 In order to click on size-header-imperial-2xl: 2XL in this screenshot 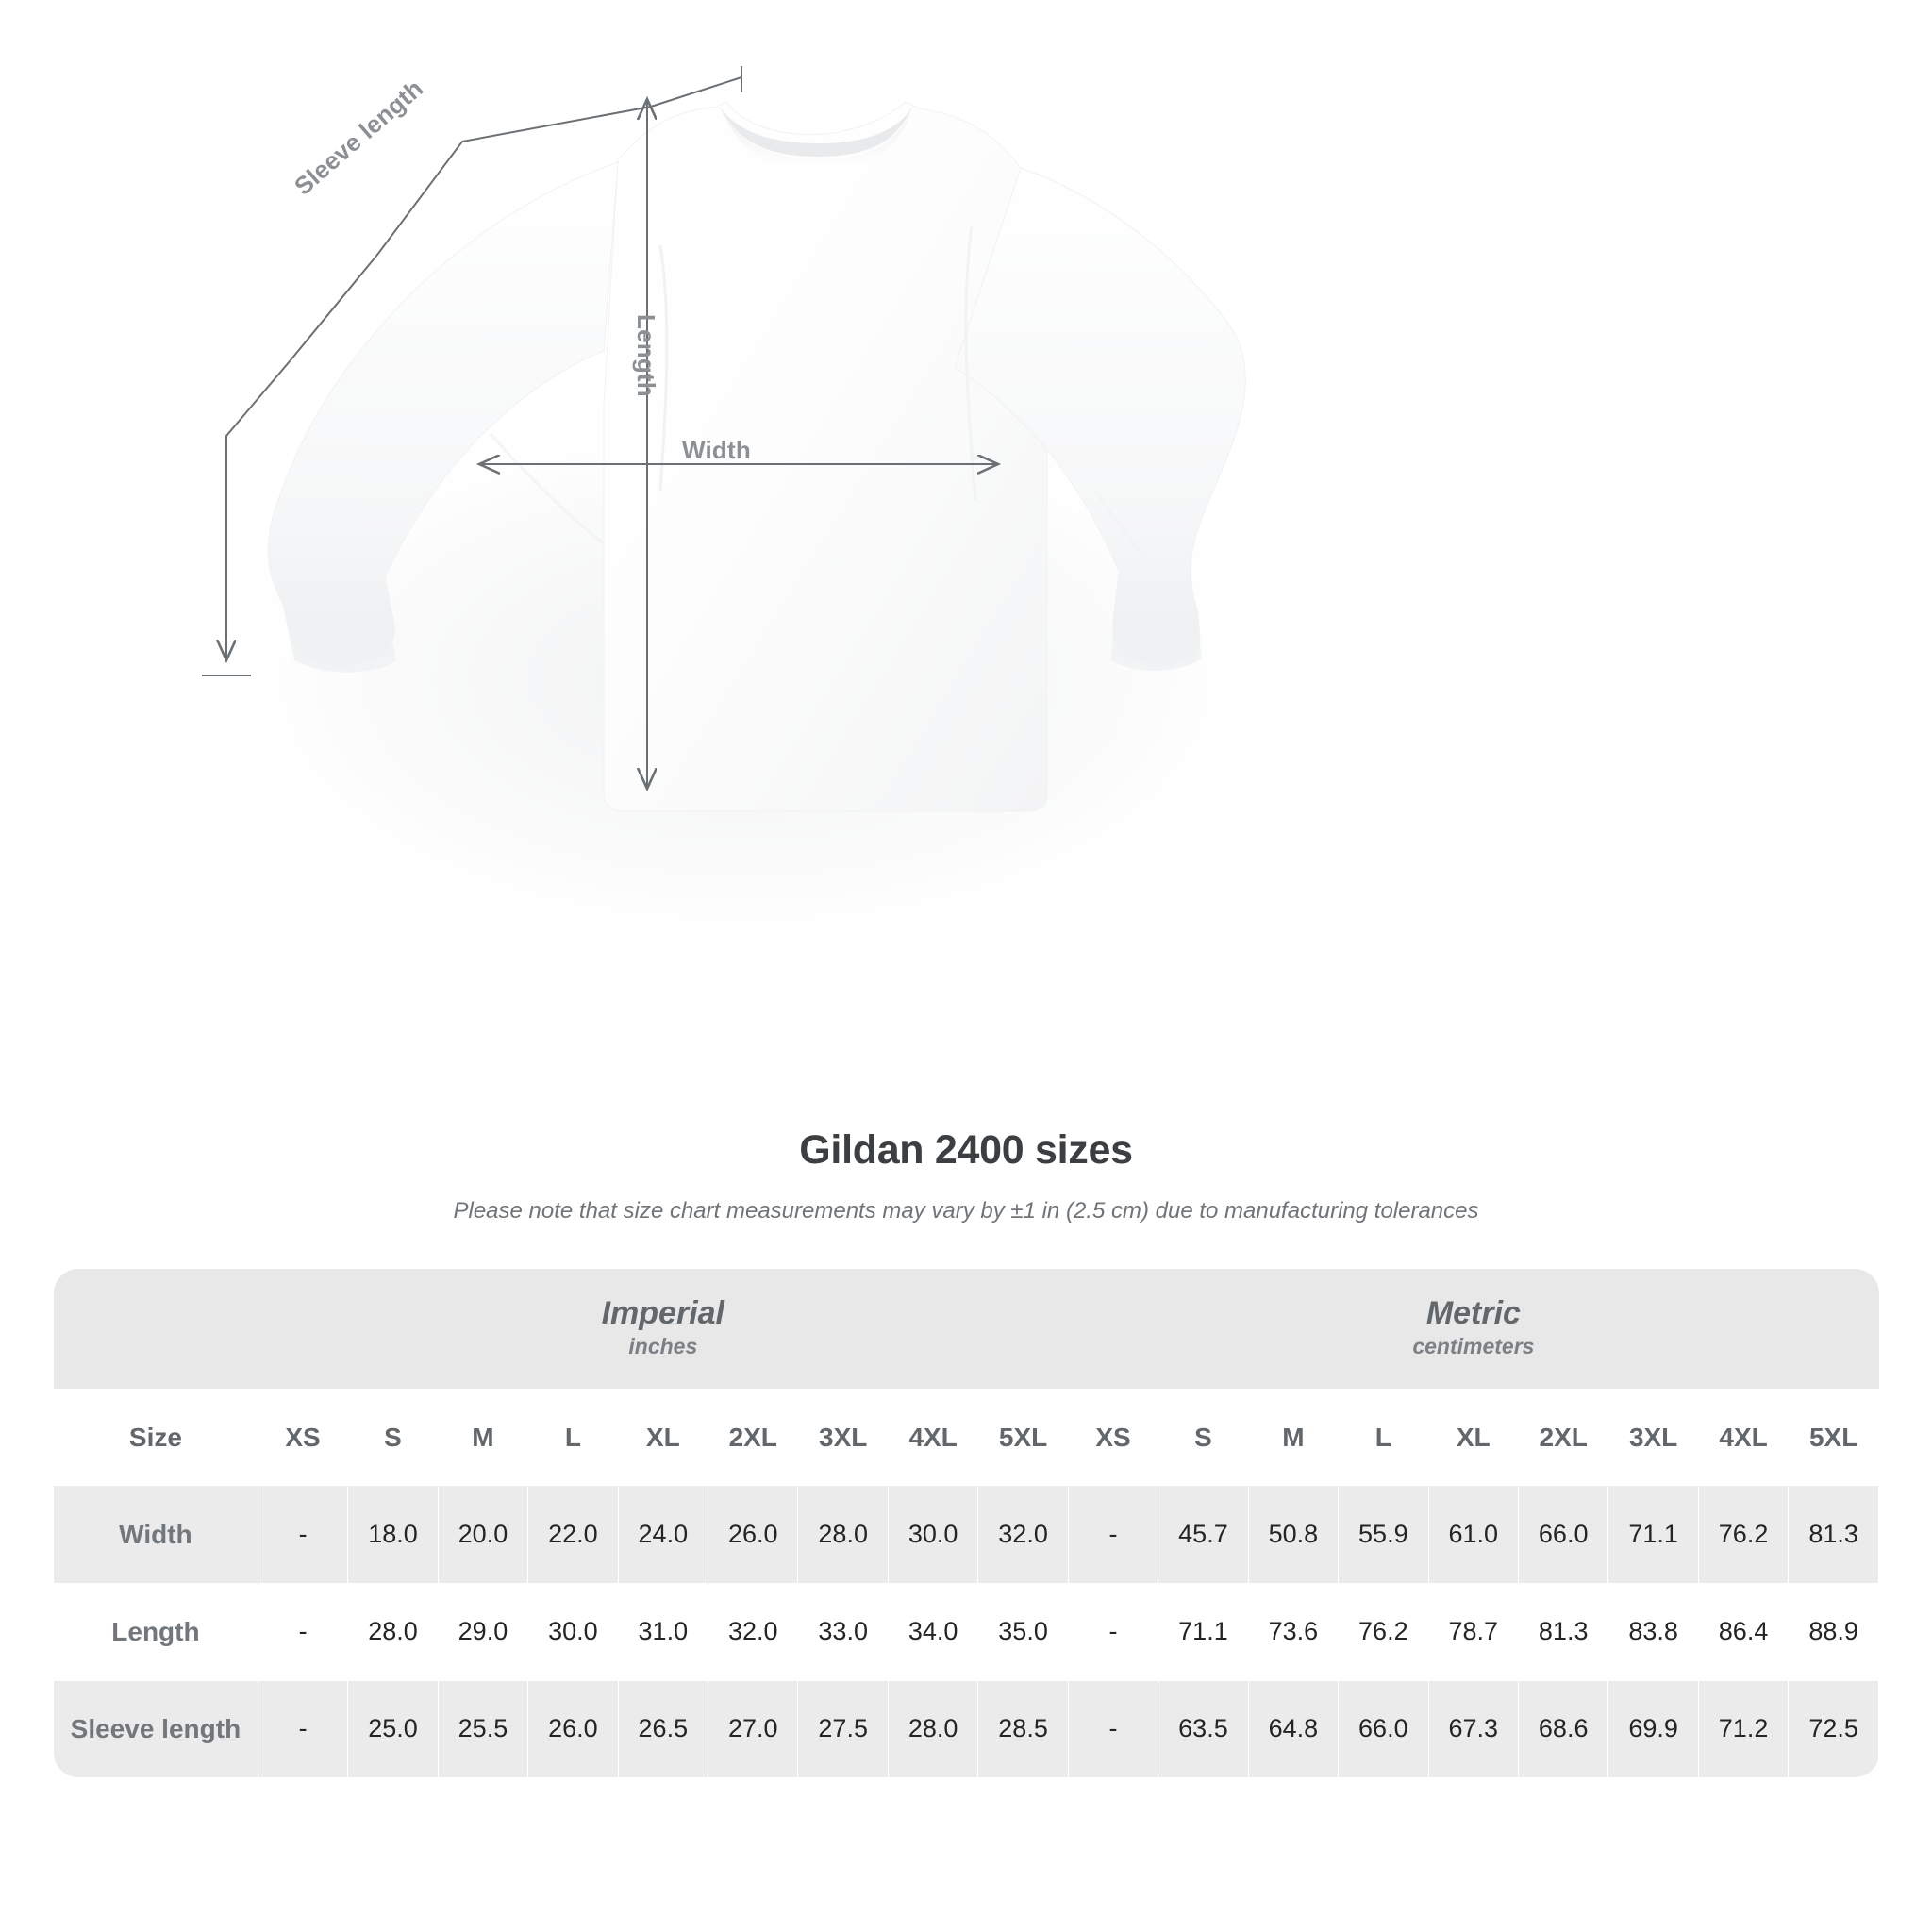, I will do `click(753, 1437)`.